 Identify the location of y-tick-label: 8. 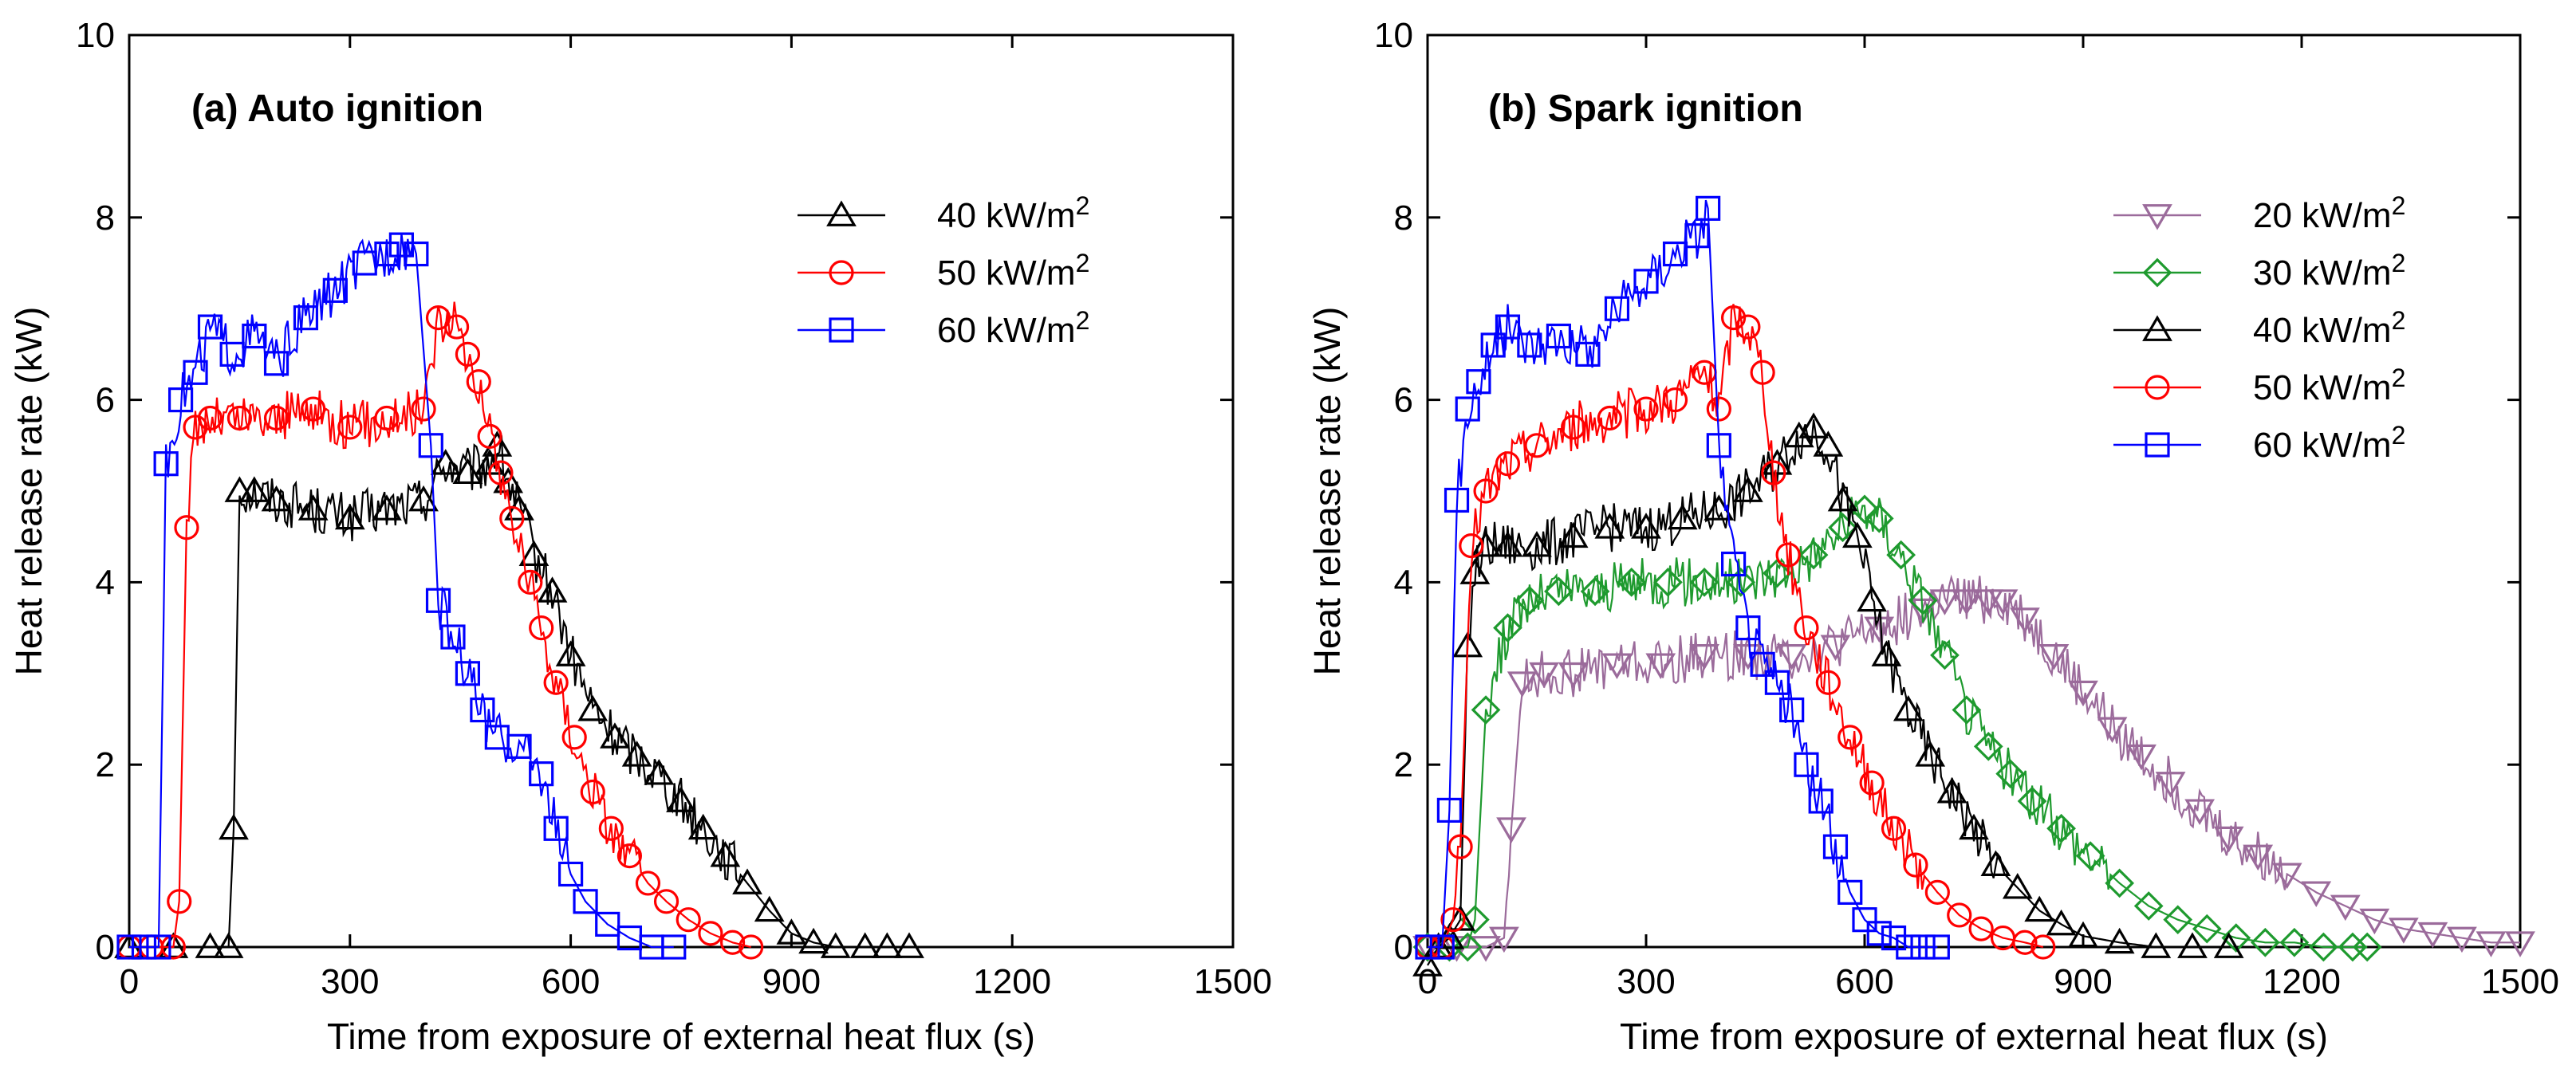
(1403, 218).